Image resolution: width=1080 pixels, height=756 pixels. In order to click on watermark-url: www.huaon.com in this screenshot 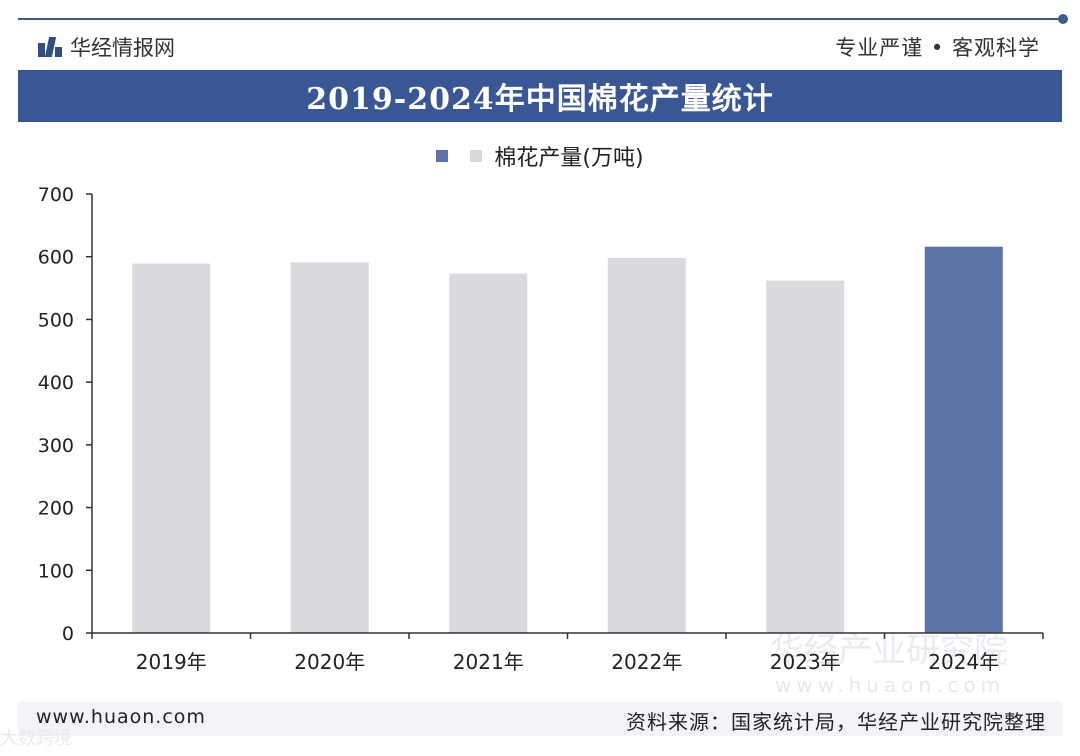, I will do `click(890, 685)`.